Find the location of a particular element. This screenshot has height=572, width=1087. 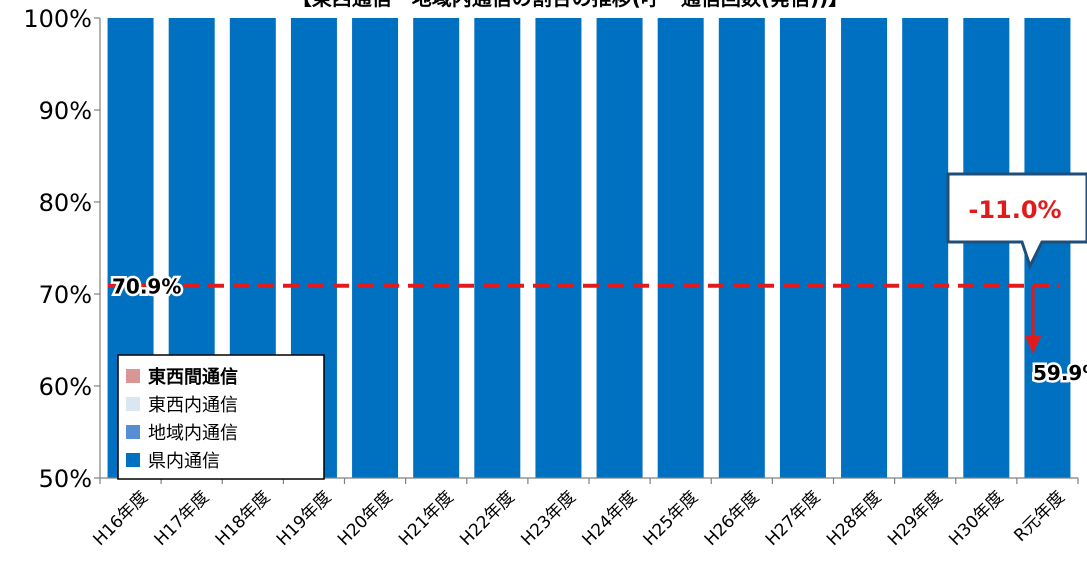

x-tick-label: H19年度 is located at coordinates (304, 518).